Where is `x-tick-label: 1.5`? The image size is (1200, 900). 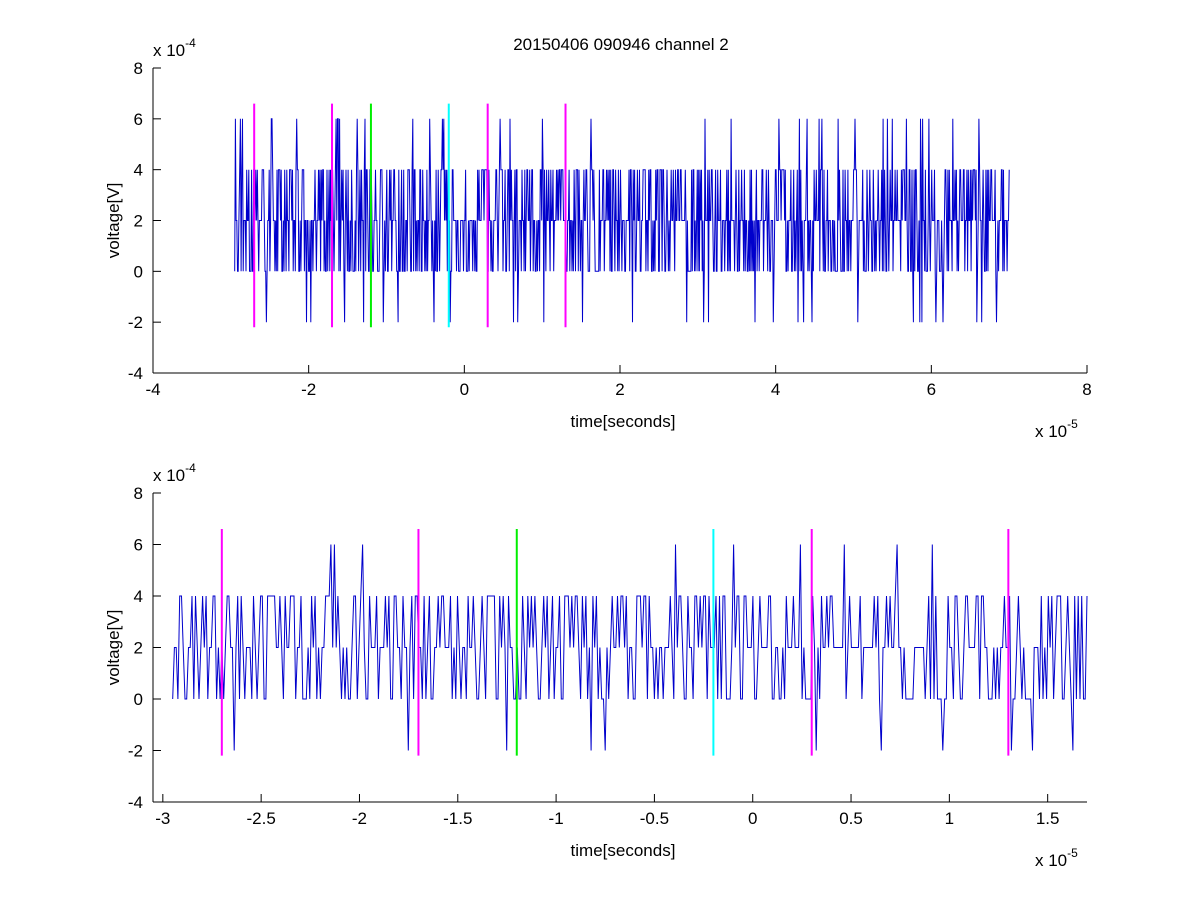 x-tick-label: 1.5 is located at coordinates (1048, 818).